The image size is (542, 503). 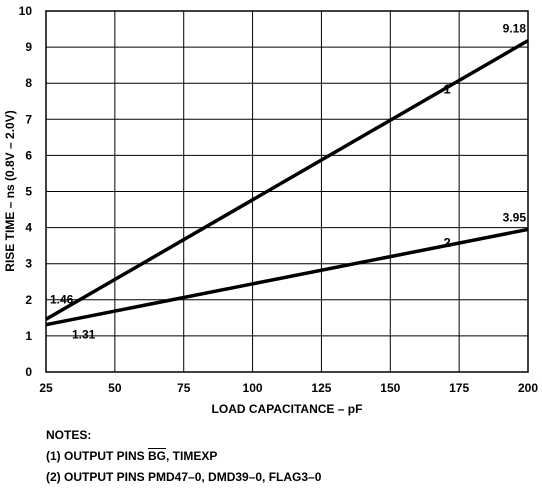 I want to click on y-tick-label-9: 9, so click(x=28, y=47).